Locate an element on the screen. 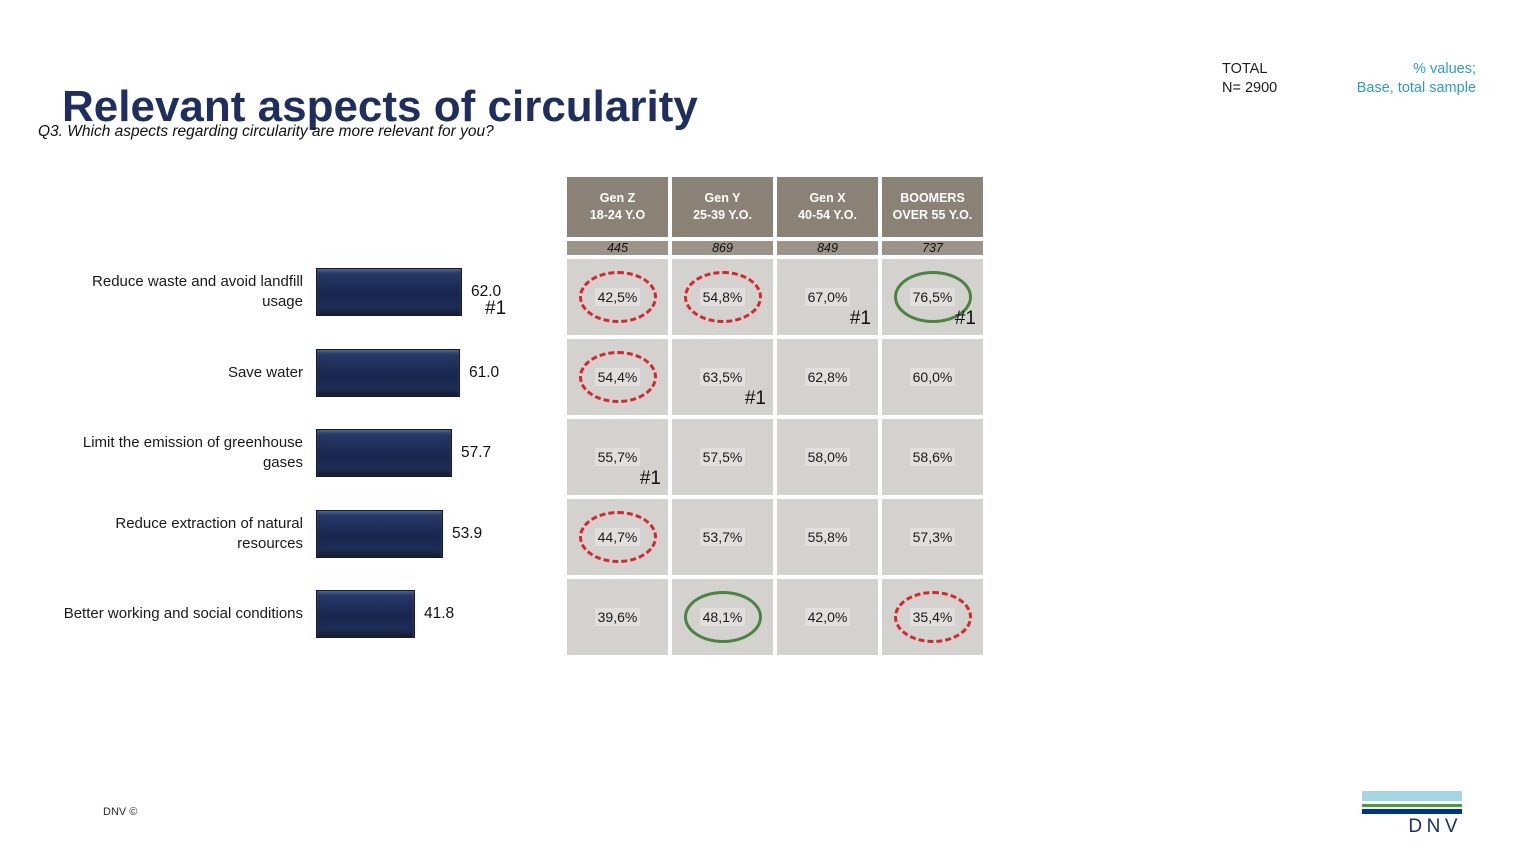 The height and width of the screenshot is (853, 1525). table-value-cell: 42,0% is located at coordinates (827, 617).